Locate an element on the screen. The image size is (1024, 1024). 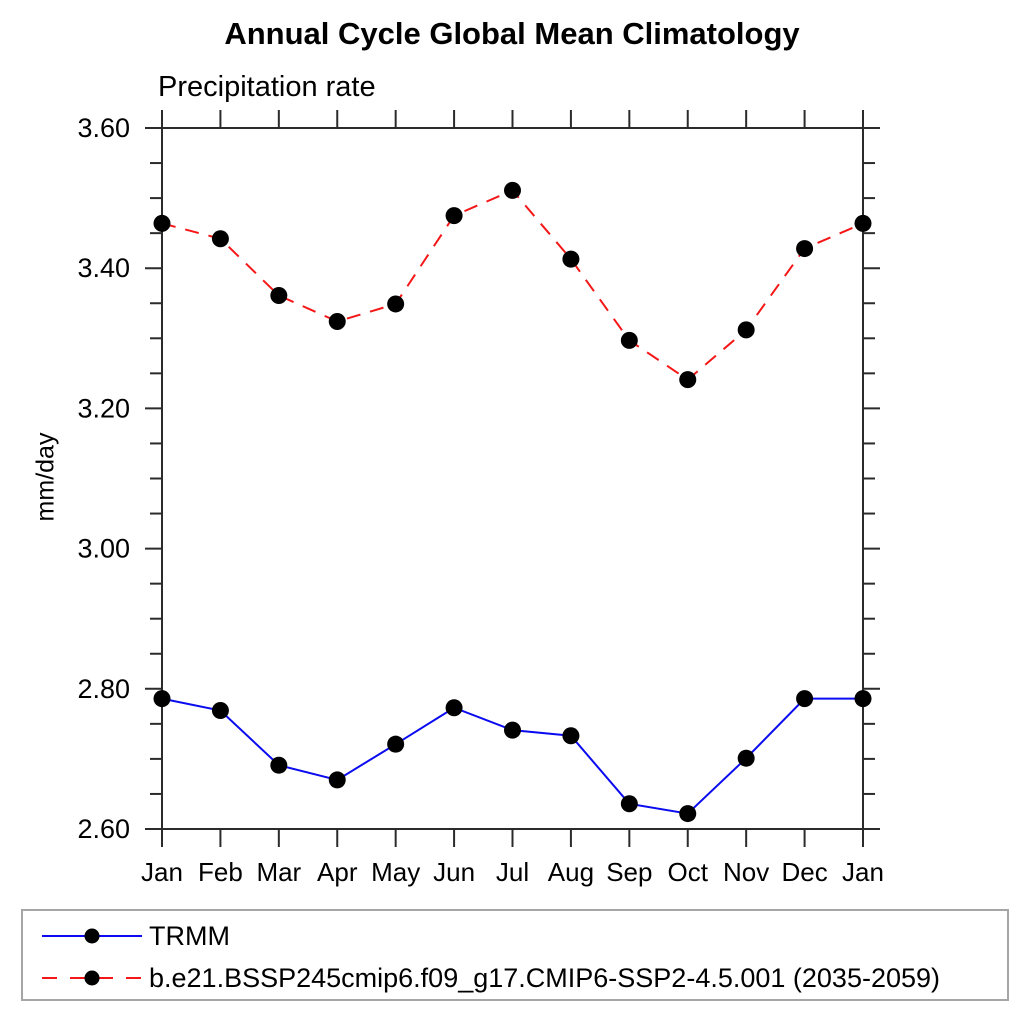
x-tick-label: Feb is located at coordinates (220, 872).